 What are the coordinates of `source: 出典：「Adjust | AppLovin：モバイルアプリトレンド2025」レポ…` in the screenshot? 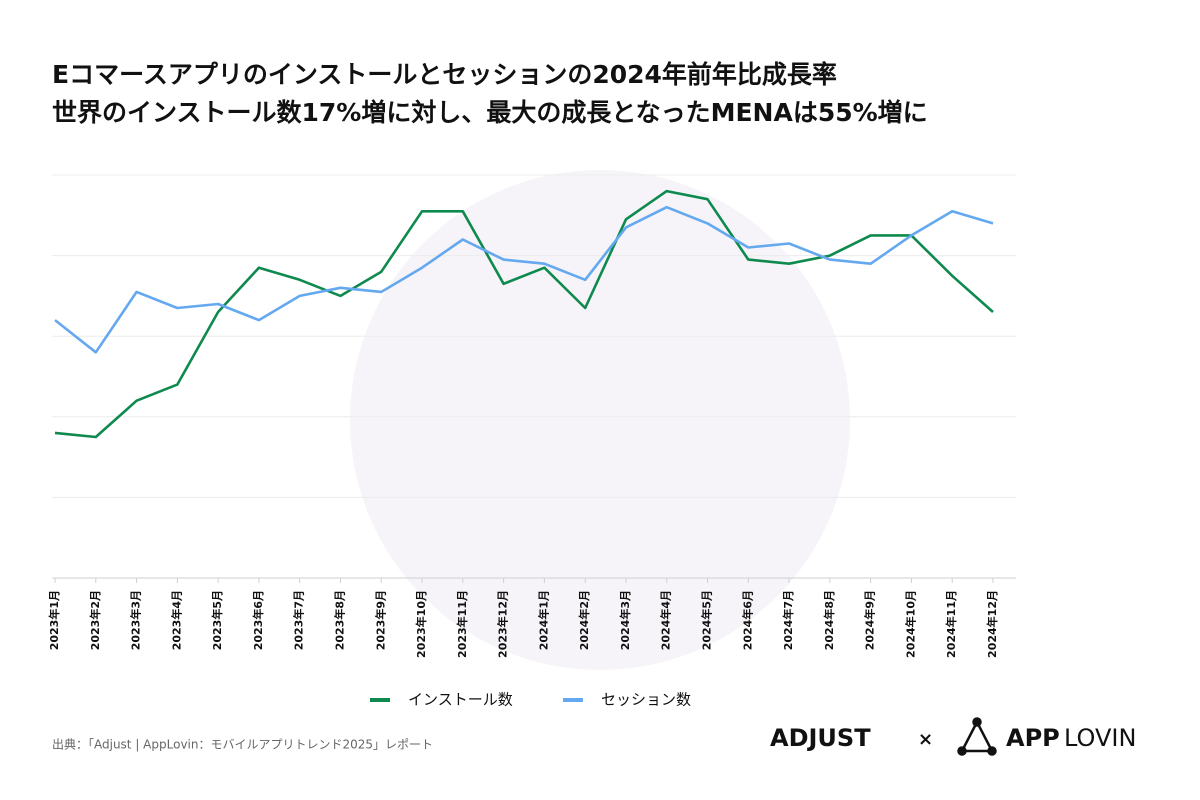 It's located at (242, 745).